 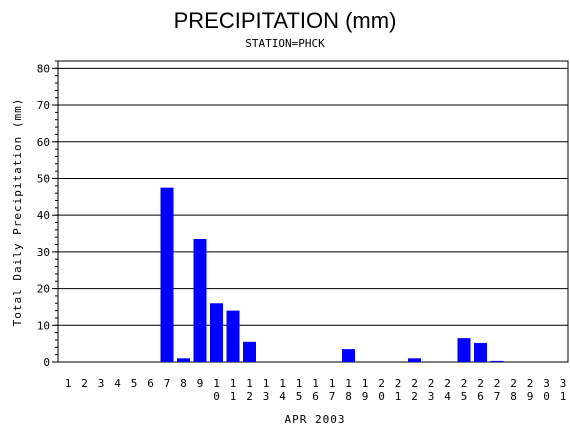 What do you see at coordinates (46, 362) in the screenshot?
I see `y-tick-label: 0` at bounding box center [46, 362].